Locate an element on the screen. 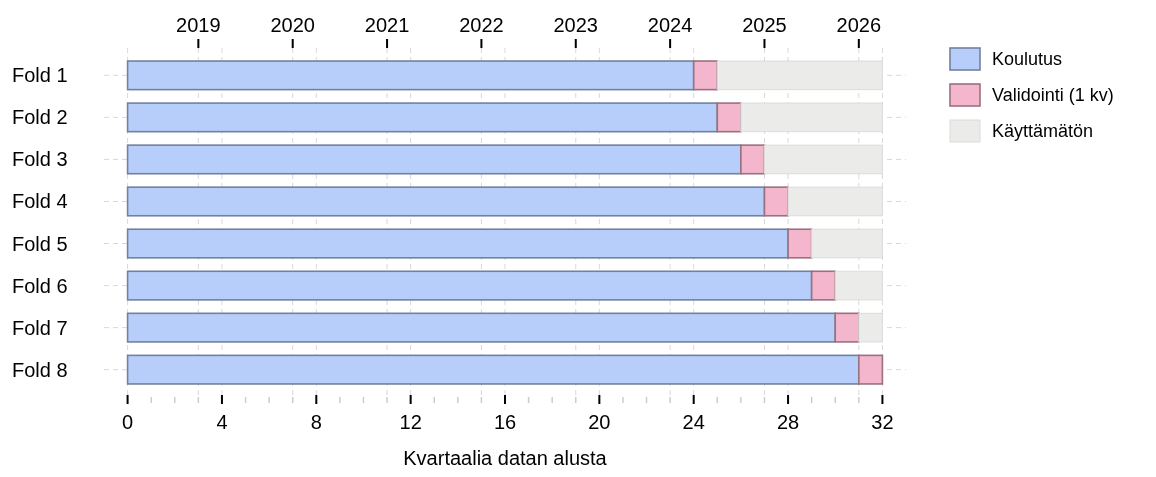  y-tick-label: Fold 4 is located at coordinates (40, 201).